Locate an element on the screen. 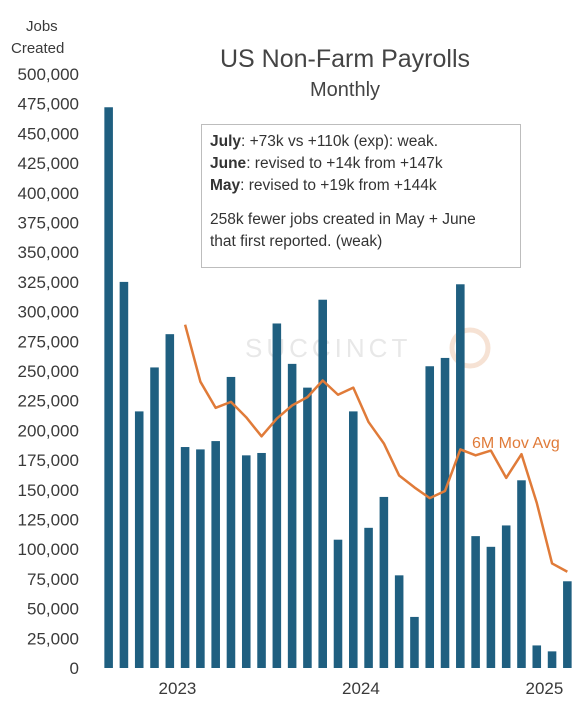  y-tick-label: 25,000 is located at coordinates (53, 638).